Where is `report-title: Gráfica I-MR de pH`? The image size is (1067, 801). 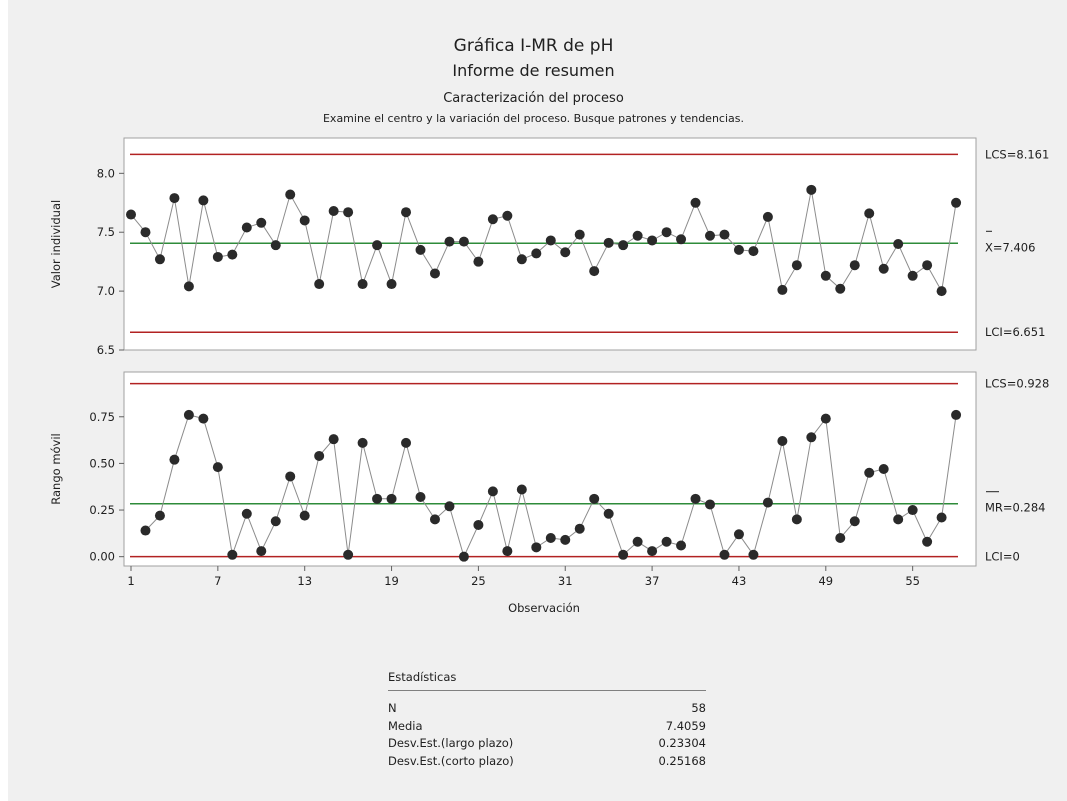 report-title: Gráfica I-MR de pH is located at coordinates (533, 46).